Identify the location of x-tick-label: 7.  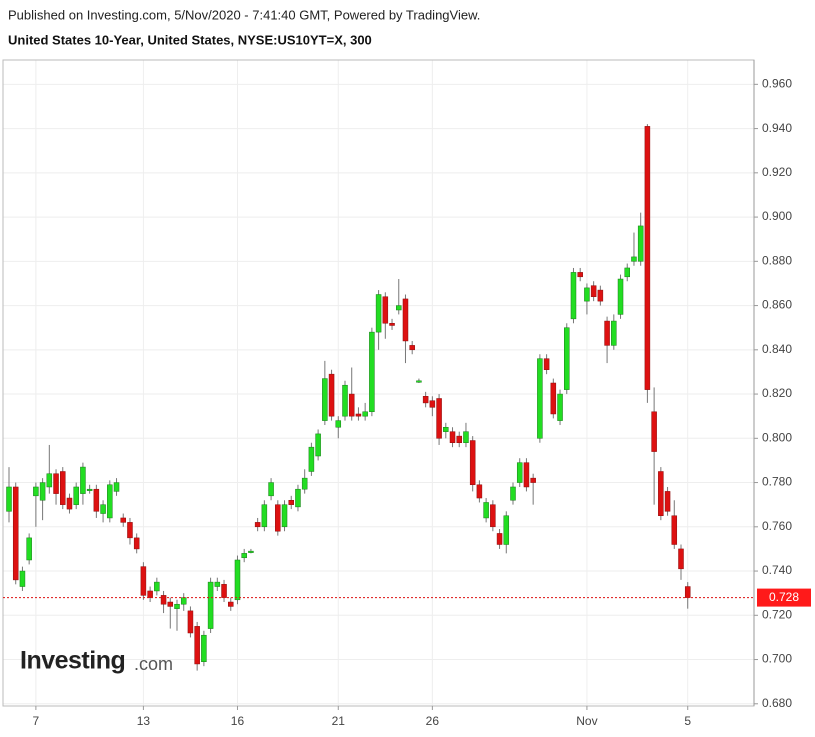
(36, 721).